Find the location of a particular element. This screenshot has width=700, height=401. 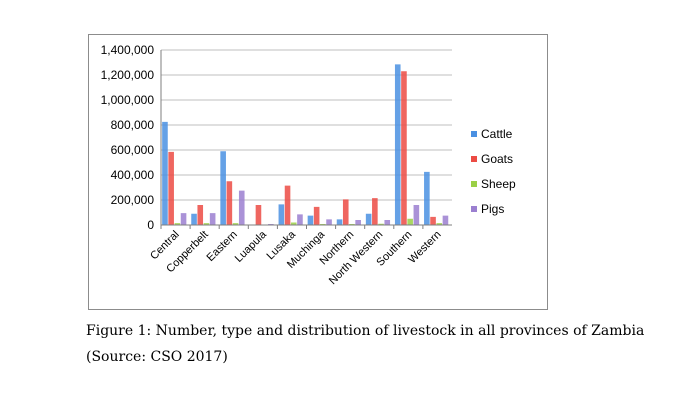

bar-pigs-southern is located at coordinates (416, 215).